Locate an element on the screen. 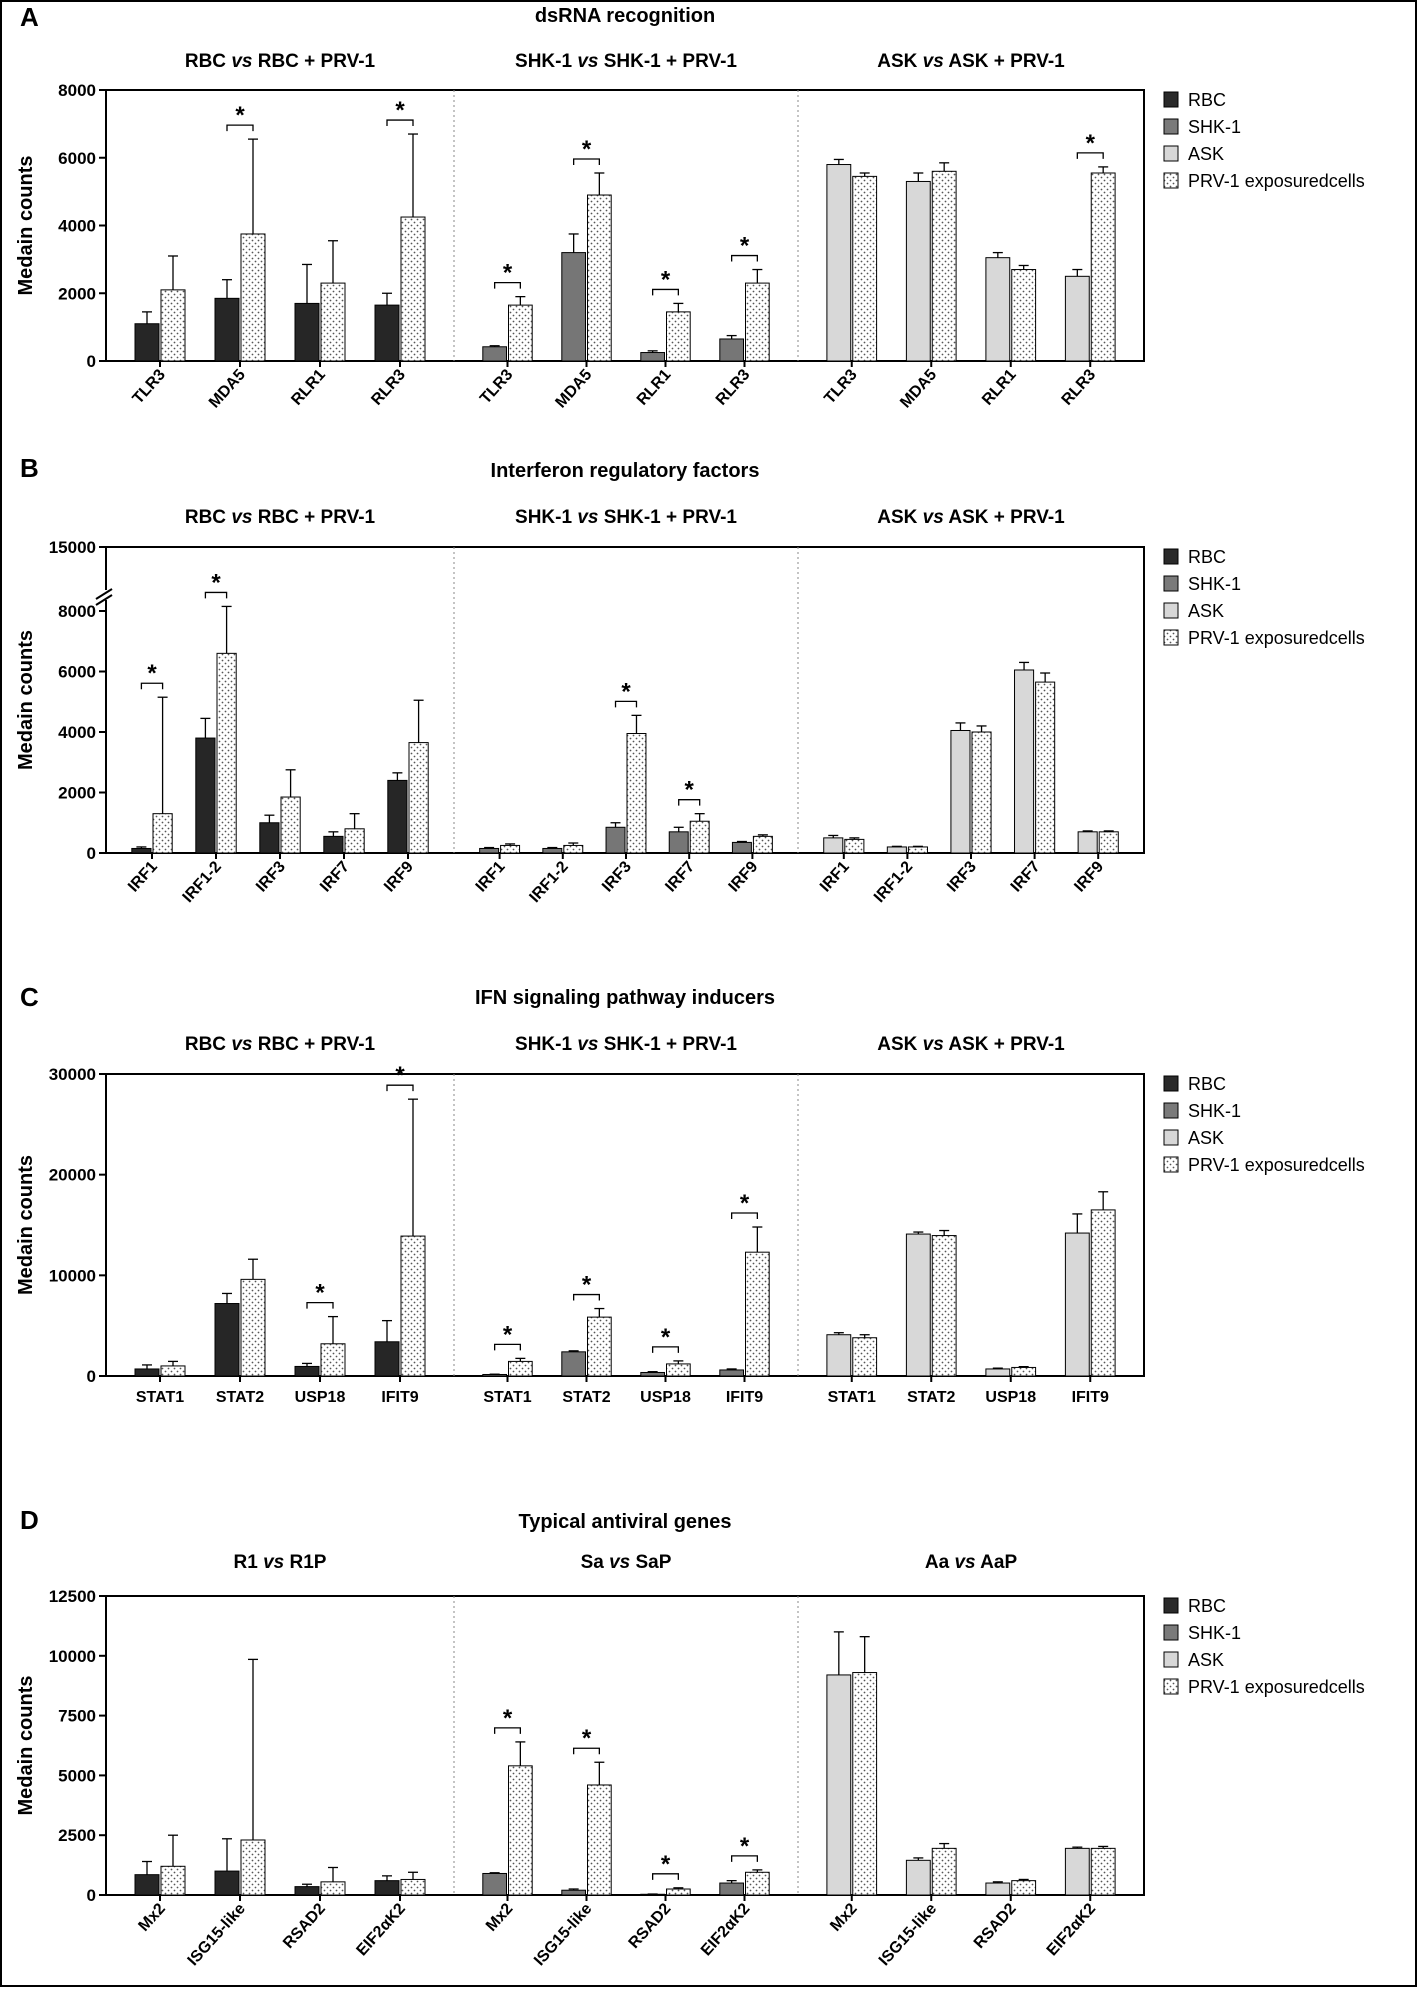 The image size is (1417, 1989). legend-label: SHK-1 is located at coordinates (1214, 1111).